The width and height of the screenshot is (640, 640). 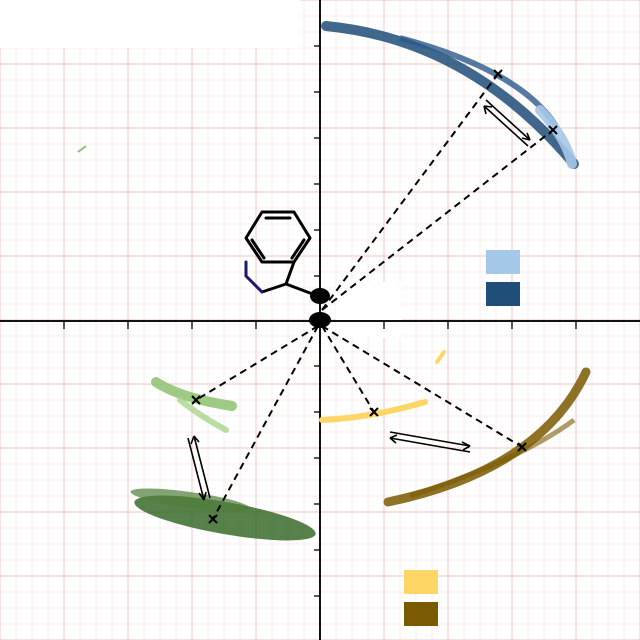 I want to click on center-blank, so click(x=369, y=310).